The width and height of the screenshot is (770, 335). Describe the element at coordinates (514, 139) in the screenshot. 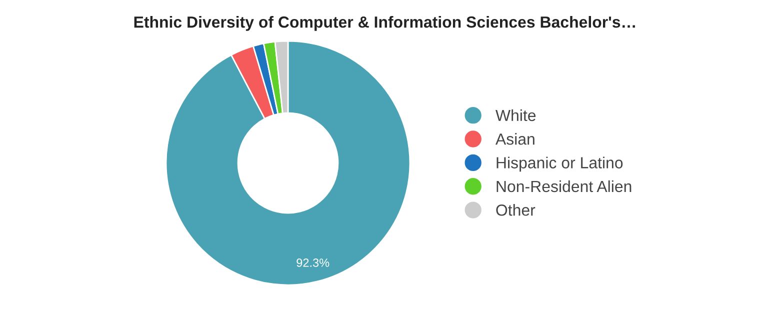

I see `legend-label: Asian` at that location.